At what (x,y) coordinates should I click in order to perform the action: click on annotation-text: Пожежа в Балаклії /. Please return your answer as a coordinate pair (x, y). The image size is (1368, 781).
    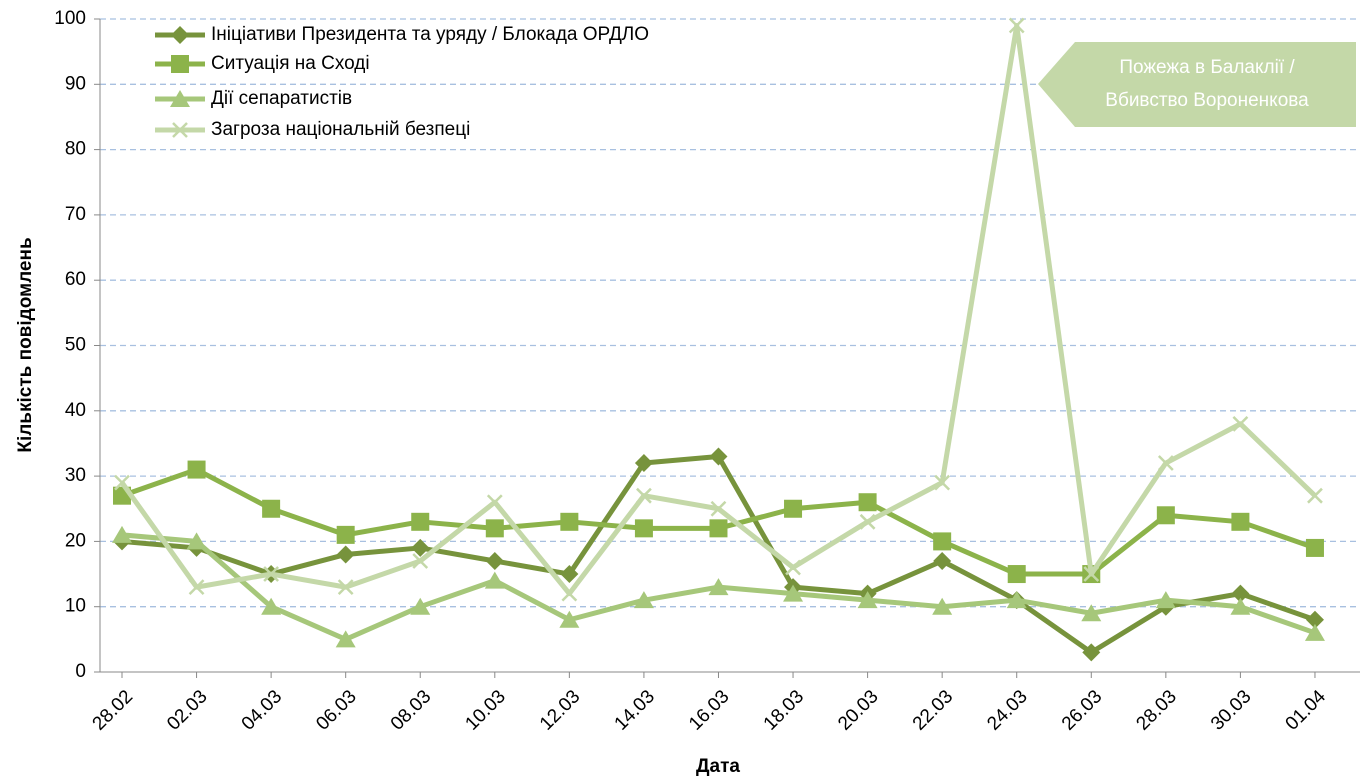
    Looking at the image, I should click on (1207, 67).